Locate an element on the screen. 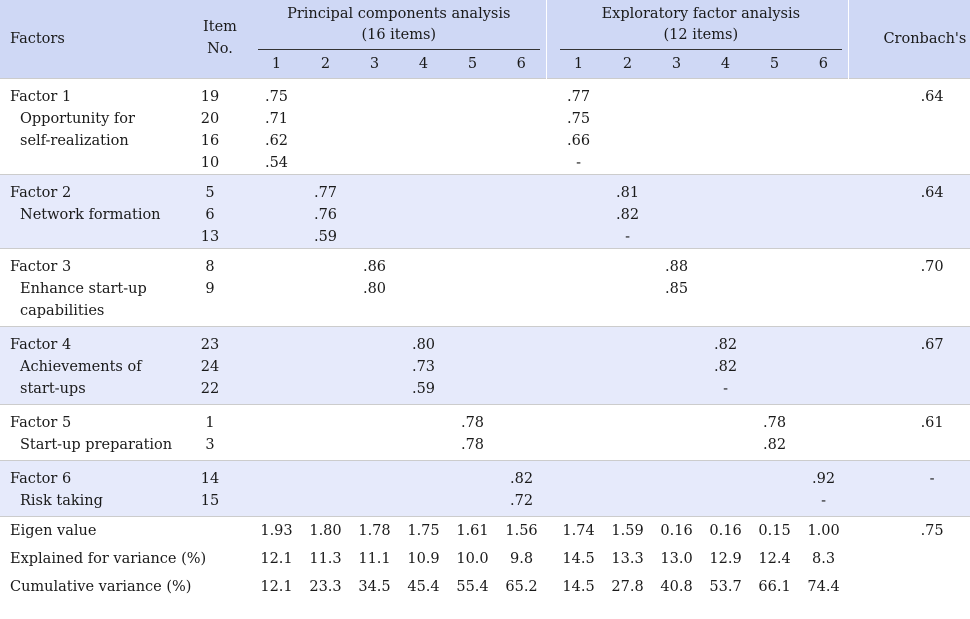  summary-label: Cumulative variance (%) is located at coordinates (101, 587).